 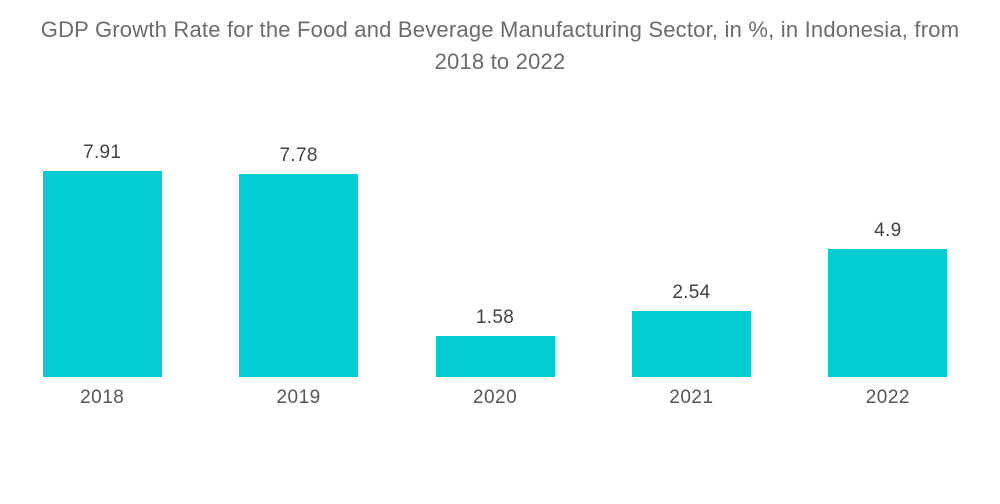 What do you see at coordinates (888, 230) in the screenshot?
I see `bar-value-label: 4.9` at bounding box center [888, 230].